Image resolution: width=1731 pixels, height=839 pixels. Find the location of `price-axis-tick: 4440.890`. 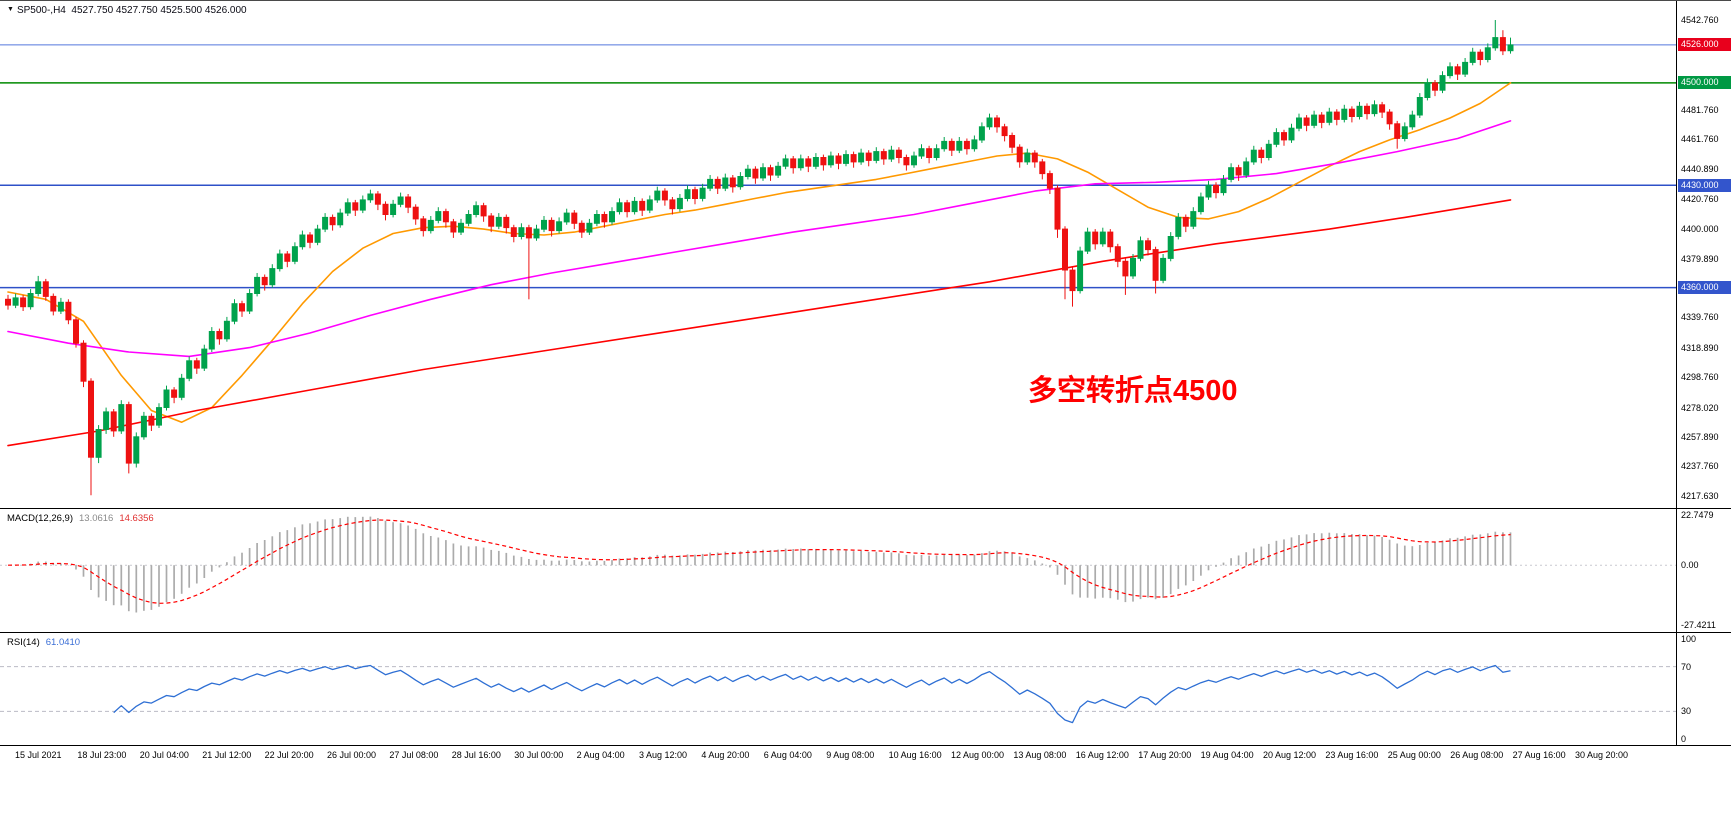

price-axis-tick: 4440.890 is located at coordinates (1700, 169).